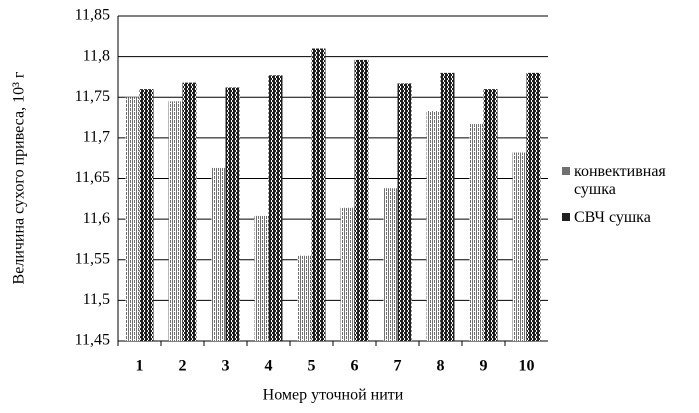 This screenshot has width=699, height=413. Describe the element at coordinates (96, 299) in the screenshot. I see `y-tick-label: 11,5` at that location.